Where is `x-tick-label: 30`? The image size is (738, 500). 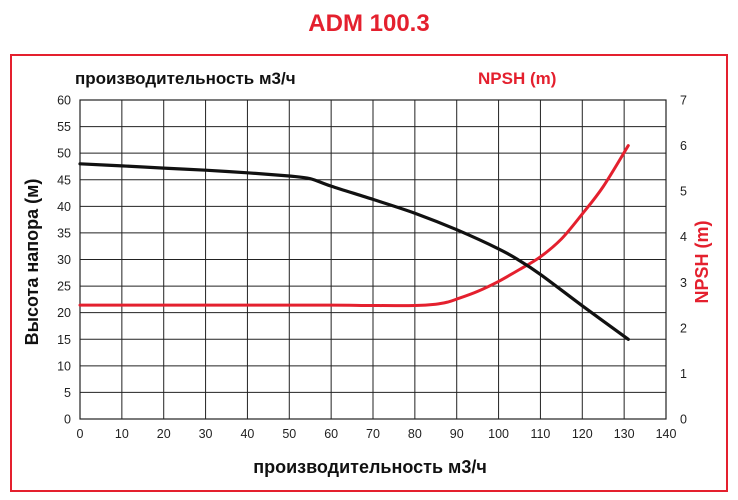
x-tick-label: 30 is located at coordinates (206, 434).